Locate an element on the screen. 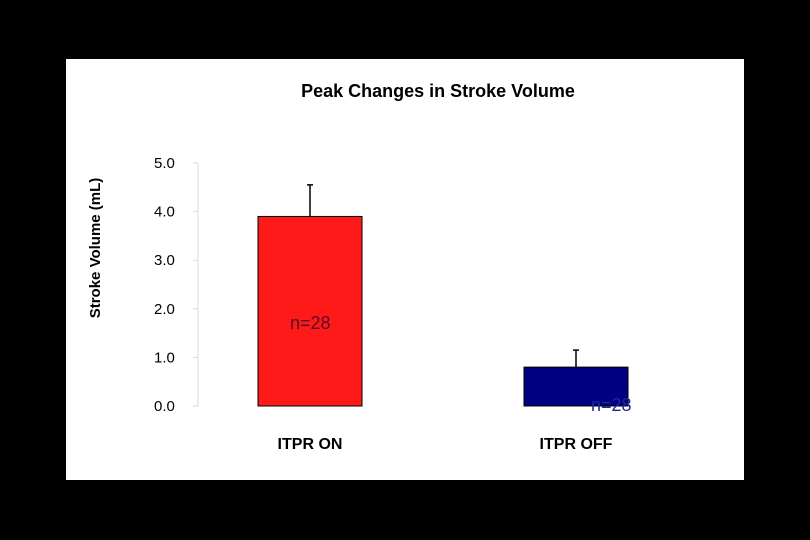 This screenshot has height=540, width=810. y-tick-label: 3.0 is located at coordinates (164, 260).